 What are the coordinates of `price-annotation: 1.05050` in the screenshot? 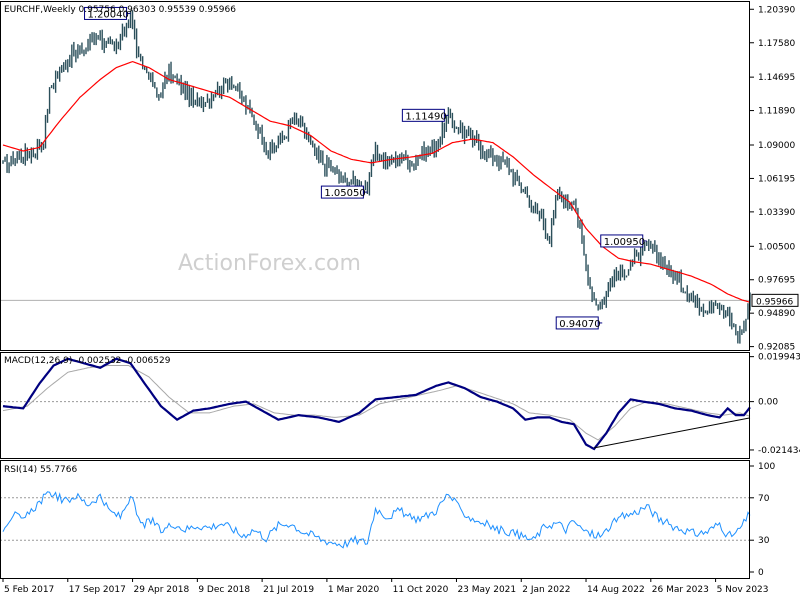 It's located at (344, 192).